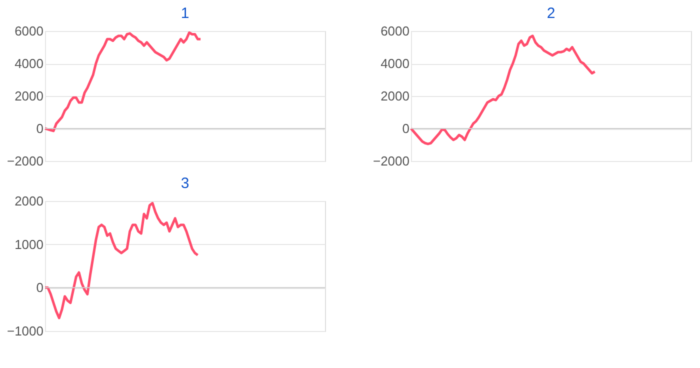  What do you see at coordinates (185, 183) in the screenshot?
I see `chart-title: 3` at bounding box center [185, 183].